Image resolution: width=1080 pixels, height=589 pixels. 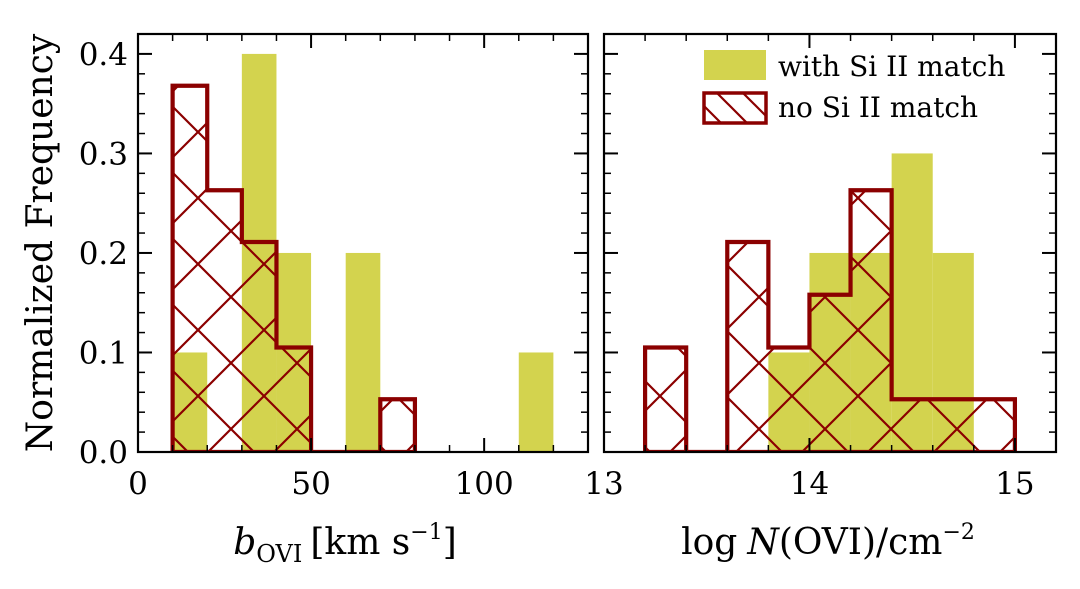 I want to click on y-tick-label: 0.2, so click(x=103, y=254).